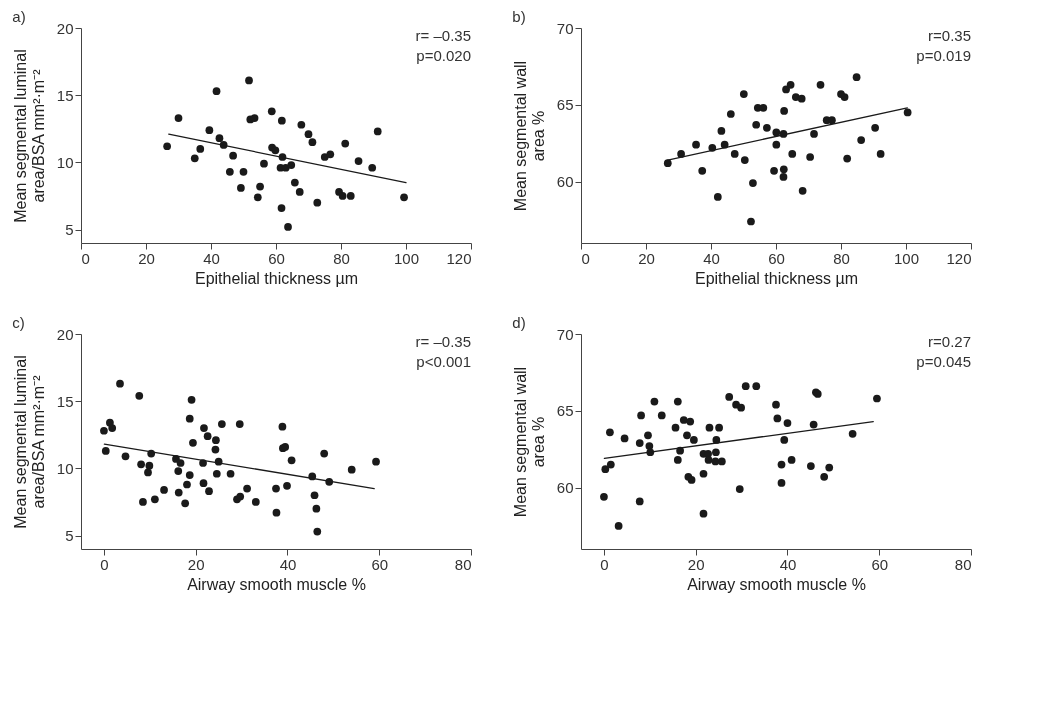  What do you see at coordinates (18, 322) in the screenshot?
I see `chart-title: c)` at bounding box center [18, 322].